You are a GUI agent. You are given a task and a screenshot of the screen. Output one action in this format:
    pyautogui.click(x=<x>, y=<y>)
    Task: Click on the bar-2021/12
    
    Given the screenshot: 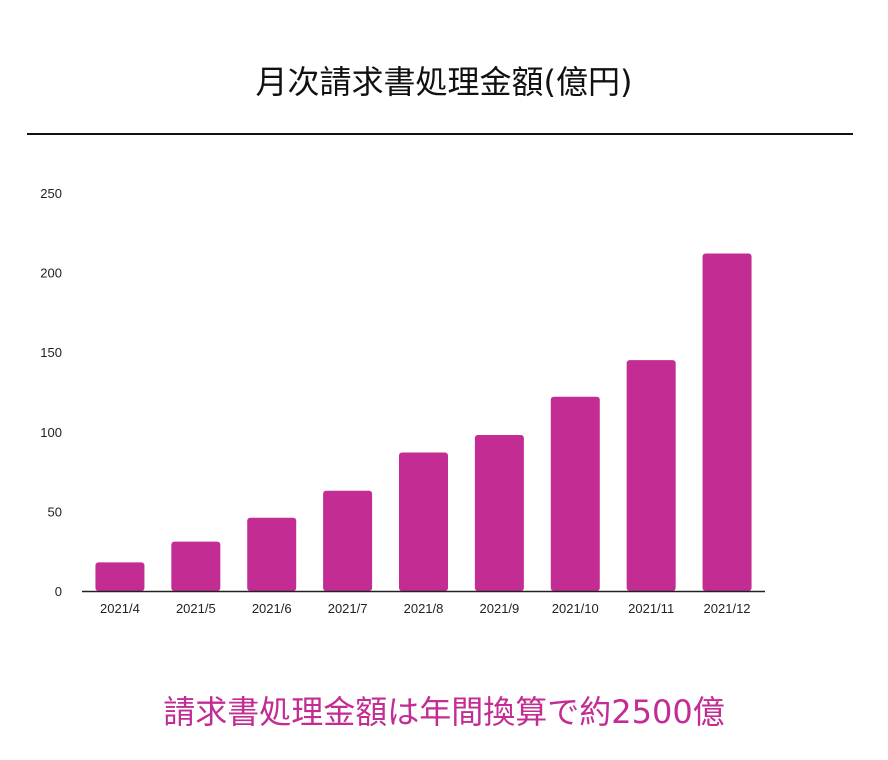 What is the action you would take?
    pyautogui.click(x=727, y=422)
    